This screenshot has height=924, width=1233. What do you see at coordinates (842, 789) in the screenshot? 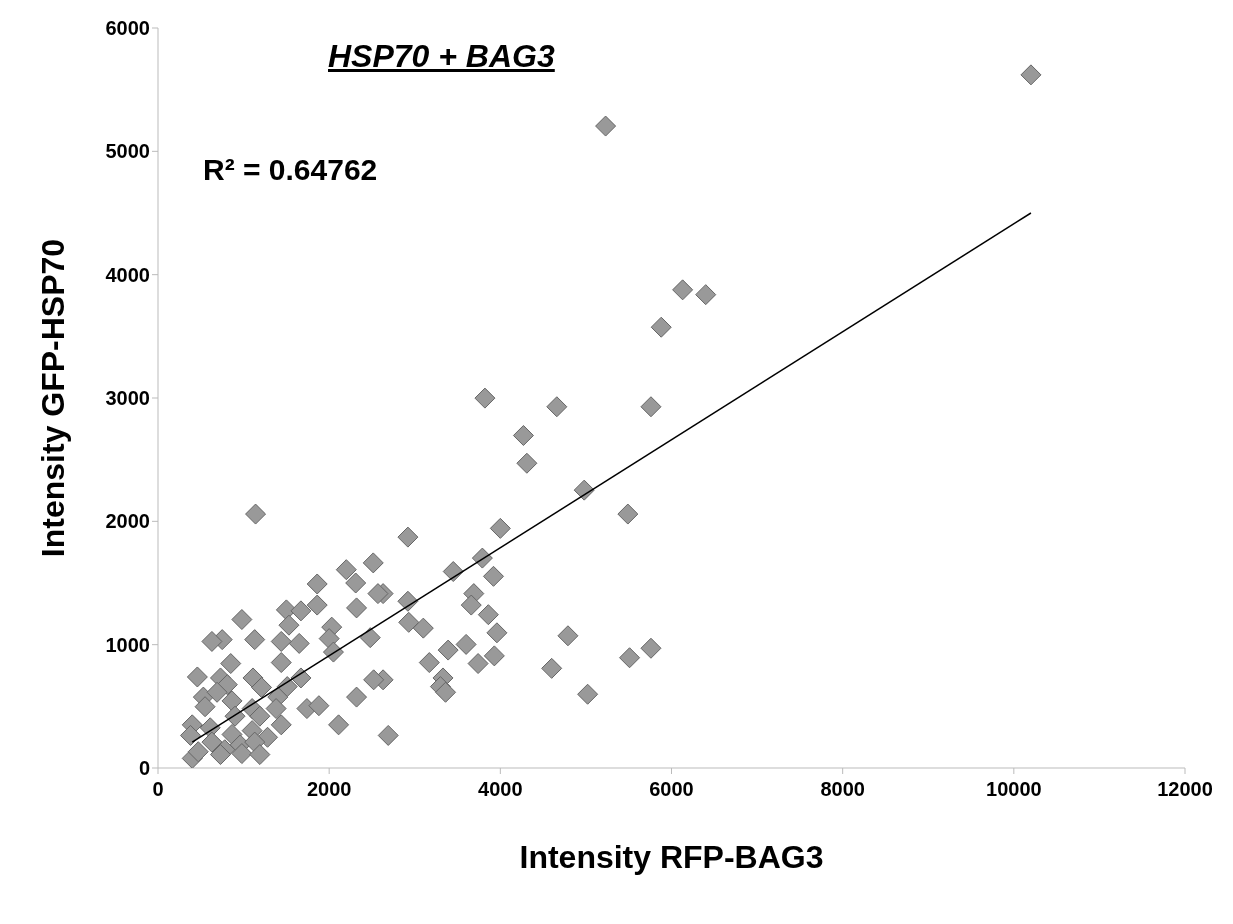
I see `x-tick-label: 8000` at bounding box center [842, 789].